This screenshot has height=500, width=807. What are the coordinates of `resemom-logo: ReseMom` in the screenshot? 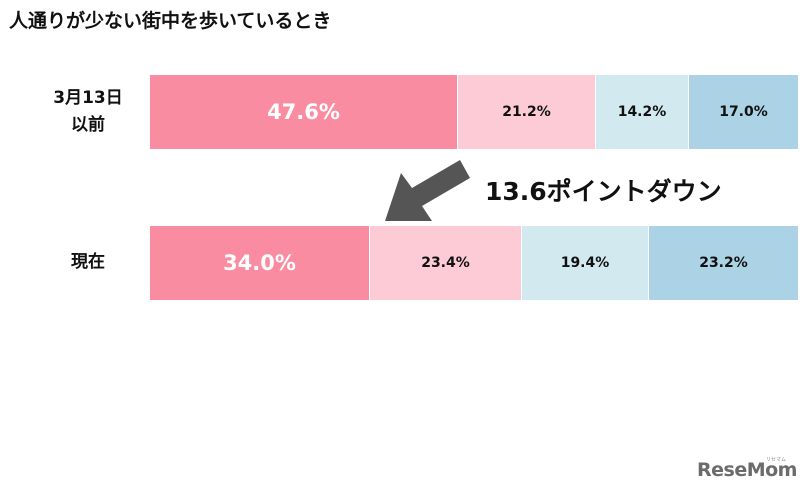 It's located at (747, 470).